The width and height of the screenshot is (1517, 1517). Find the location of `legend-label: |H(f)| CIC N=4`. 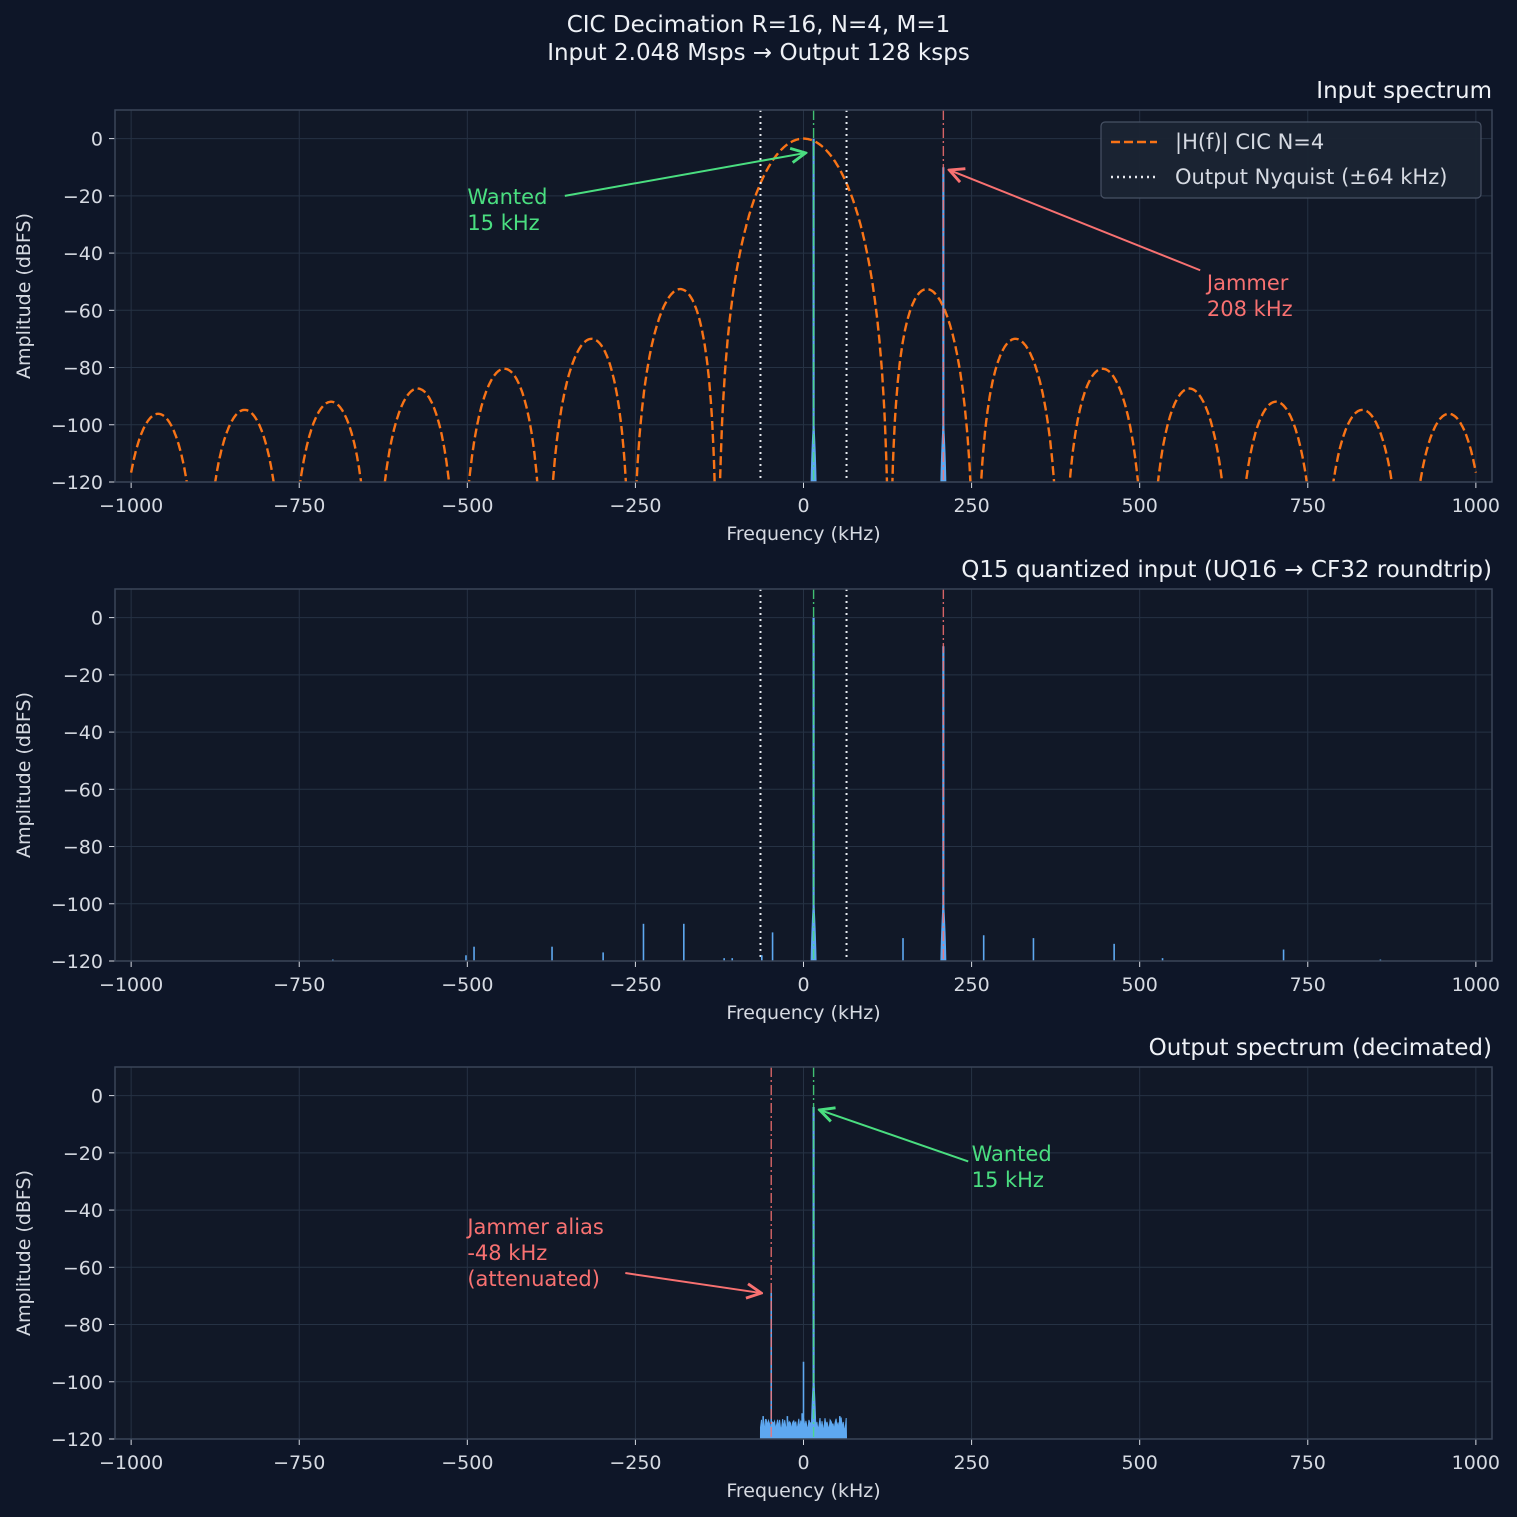

legend-label: |H(f)| CIC N=4 is located at coordinates (1249, 142).